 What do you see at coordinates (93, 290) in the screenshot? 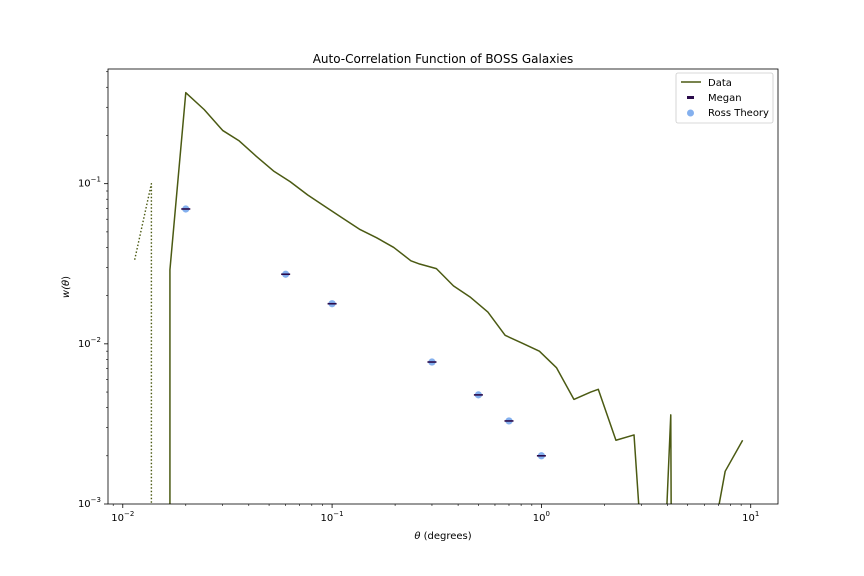
I see `y-axis: 10−310−210−1` at bounding box center [93, 290].